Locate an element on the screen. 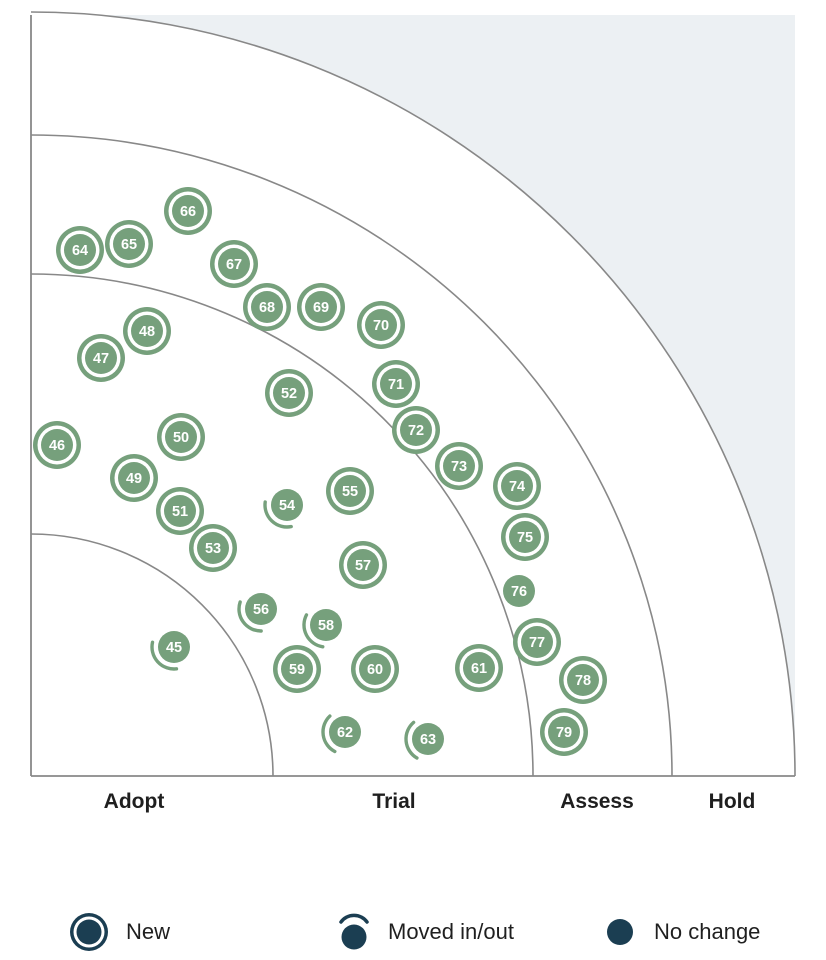  blip-54: 54 is located at coordinates (283, 509).